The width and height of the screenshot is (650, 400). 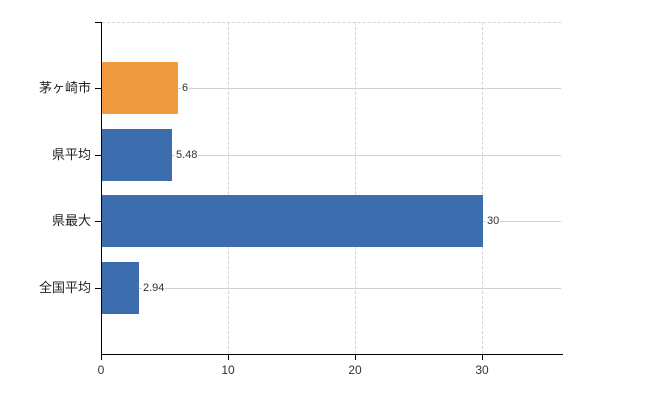 What do you see at coordinates (98, 22) in the screenshot?
I see `y-axis-end-tick` at bounding box center [98, 22].